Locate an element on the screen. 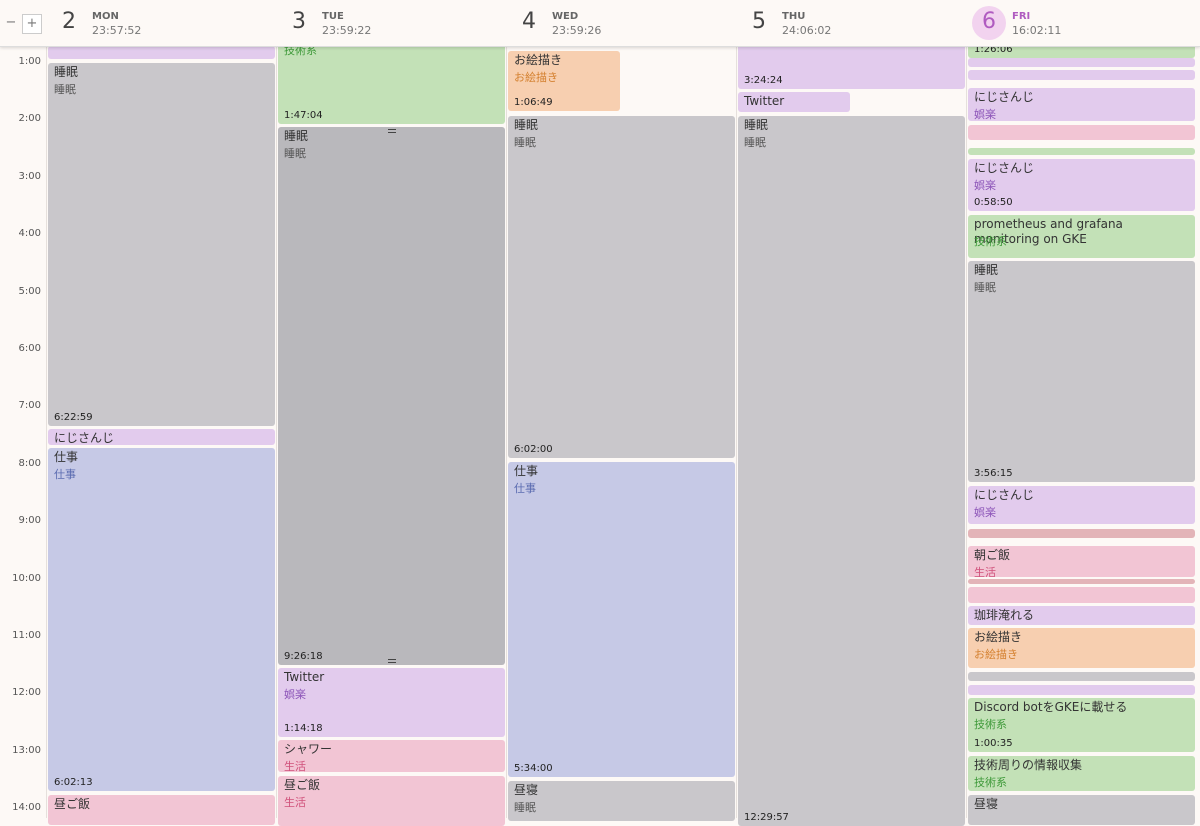  event: お絵描き お絵描き is located at coordinates (1081, 648).